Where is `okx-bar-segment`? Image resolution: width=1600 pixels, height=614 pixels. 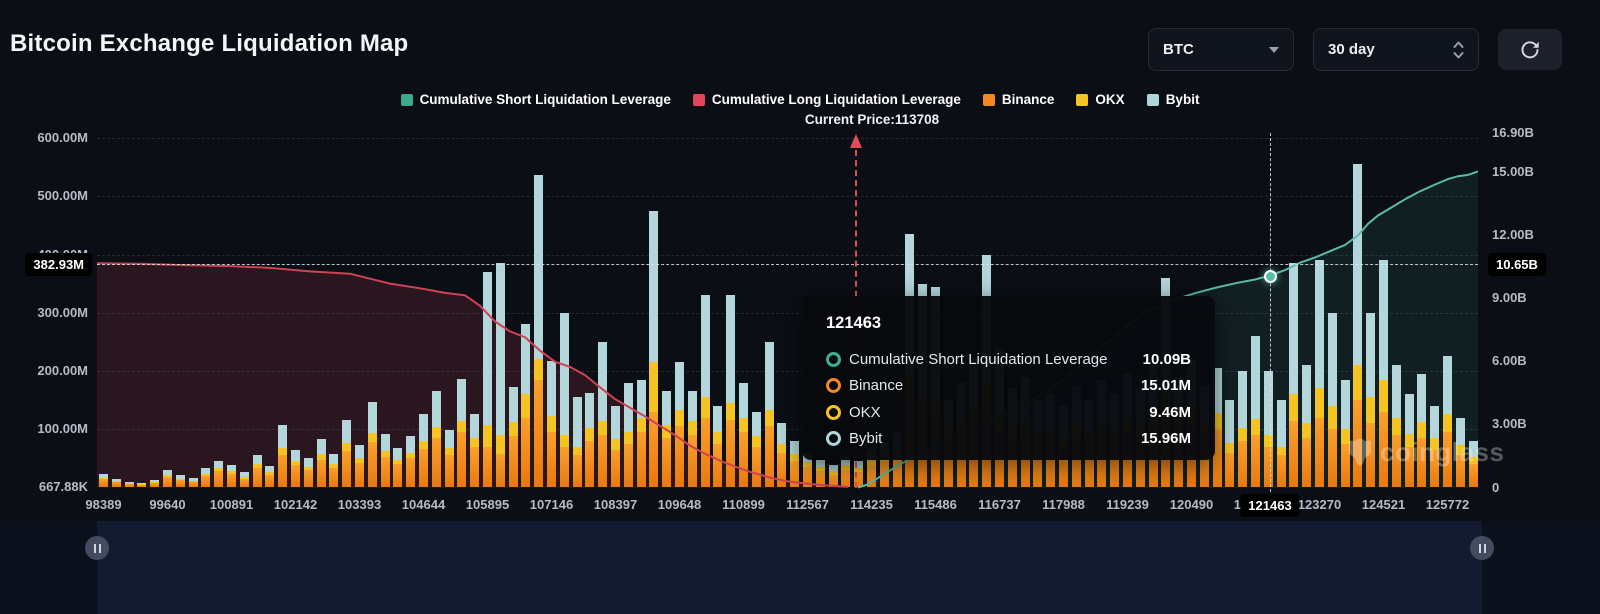
okx-bar-segment is located at coordinates (116, 482).